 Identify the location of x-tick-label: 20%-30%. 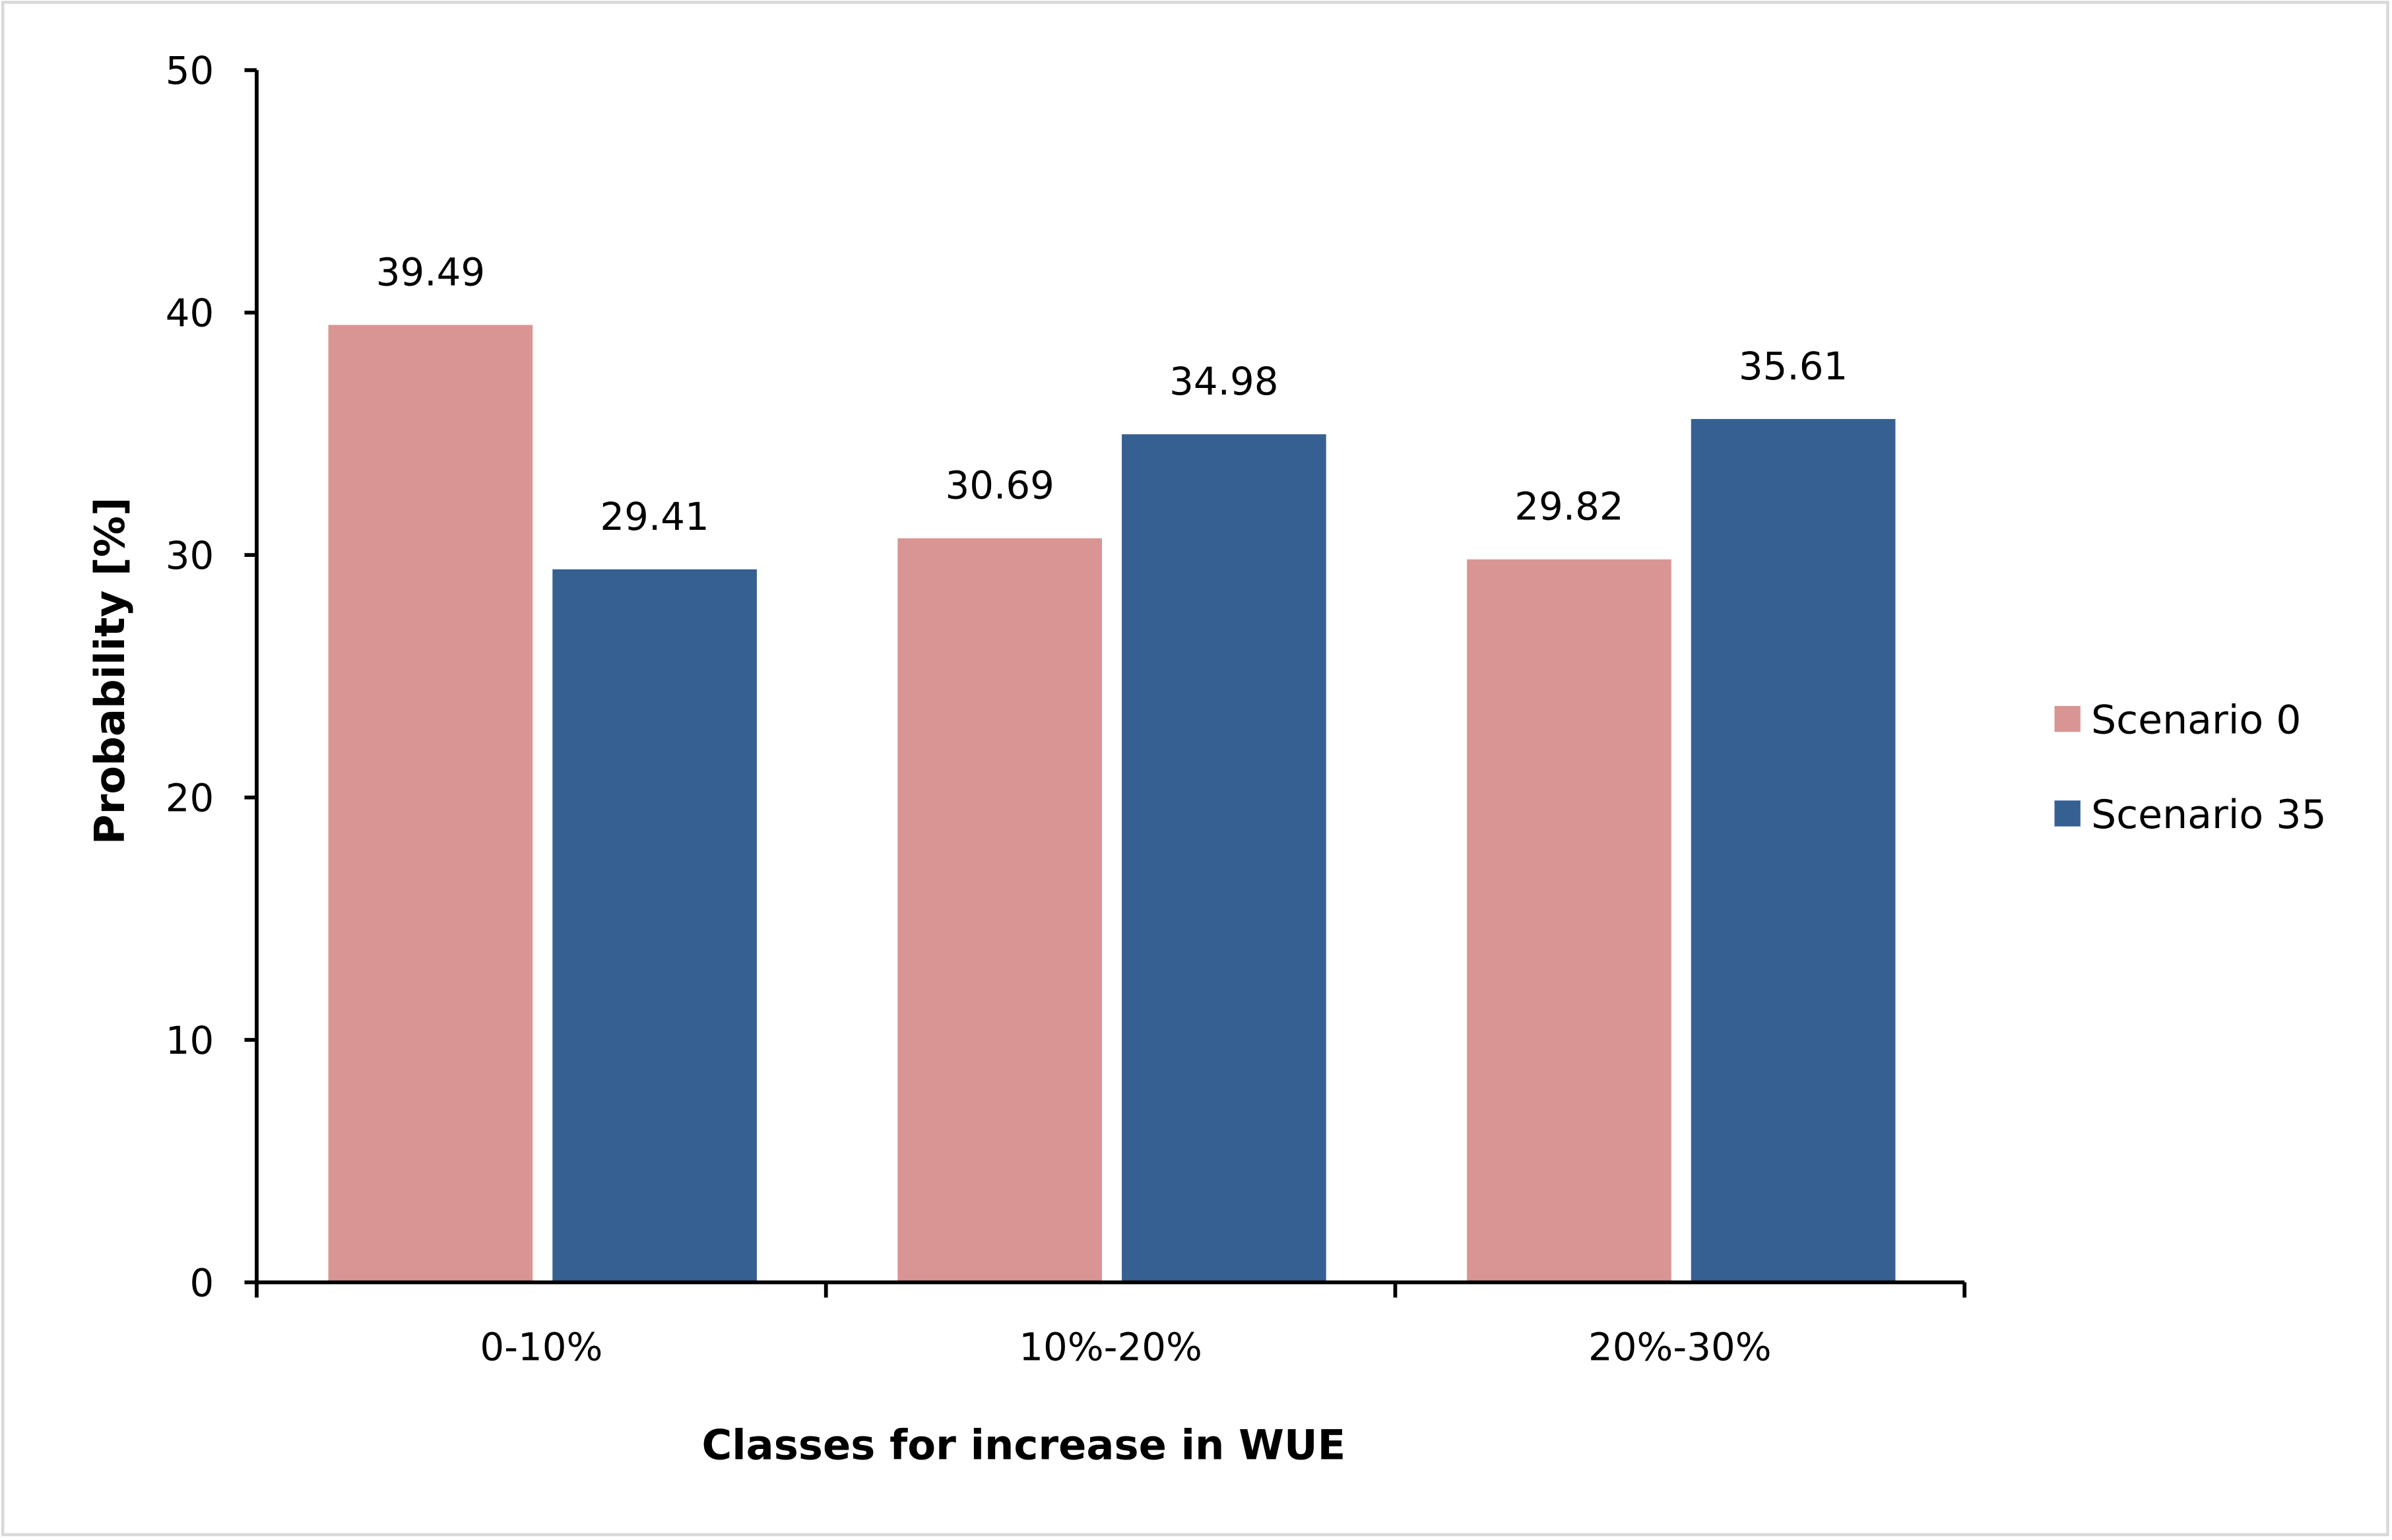
(1680, 1346).